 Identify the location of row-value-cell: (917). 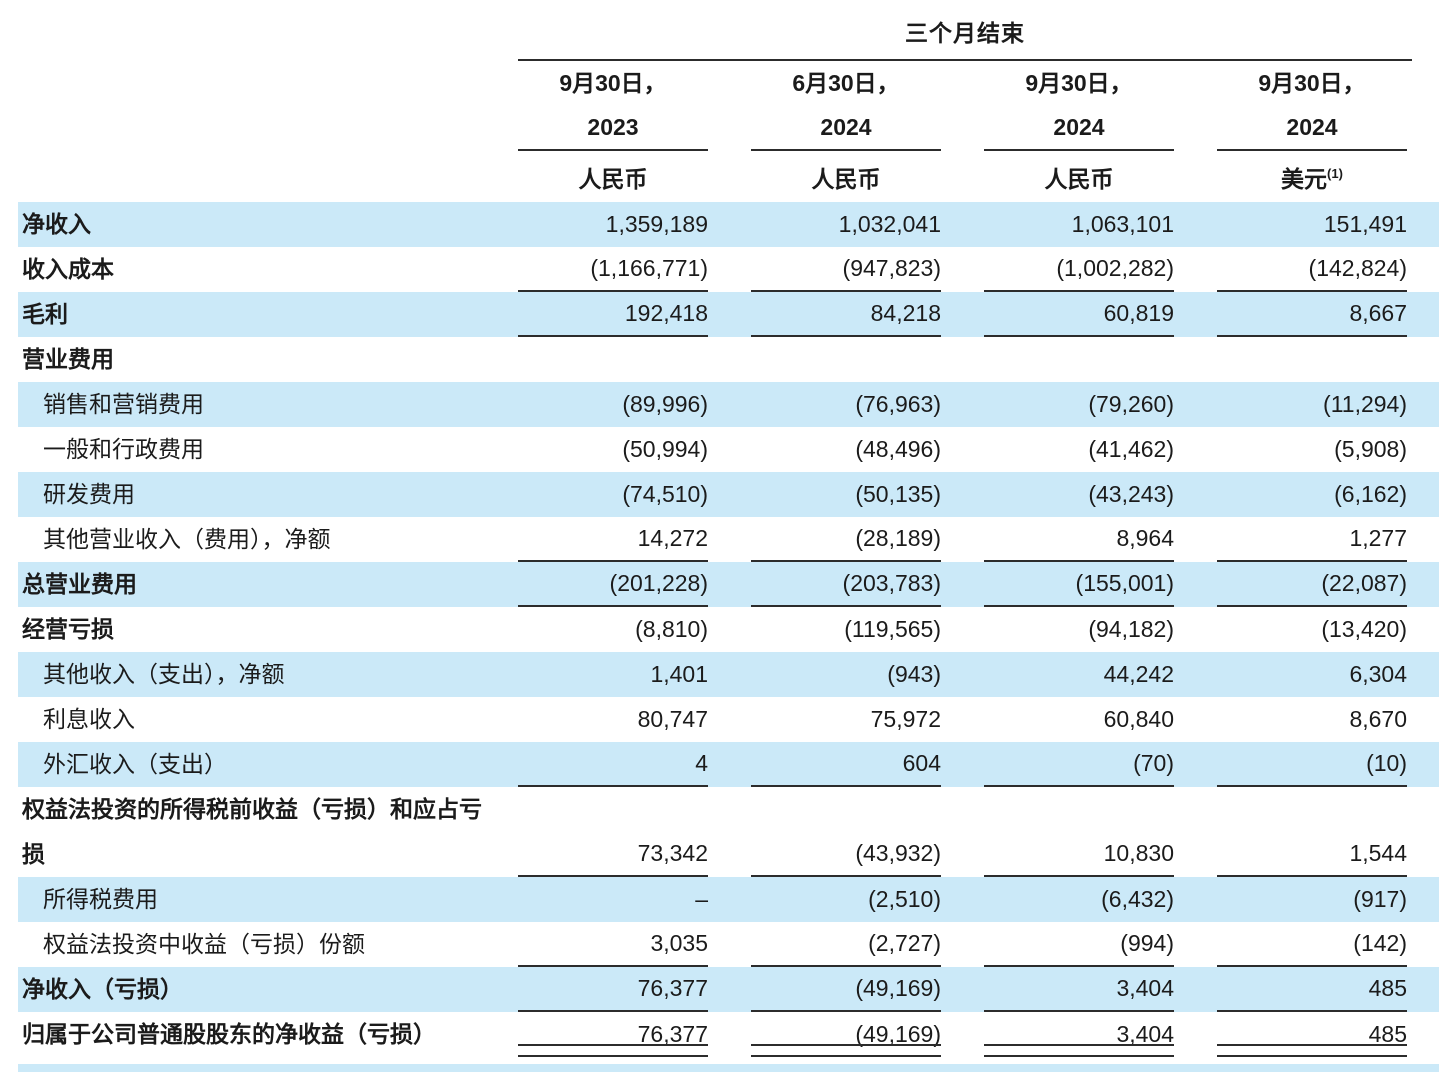
(1380, 899).